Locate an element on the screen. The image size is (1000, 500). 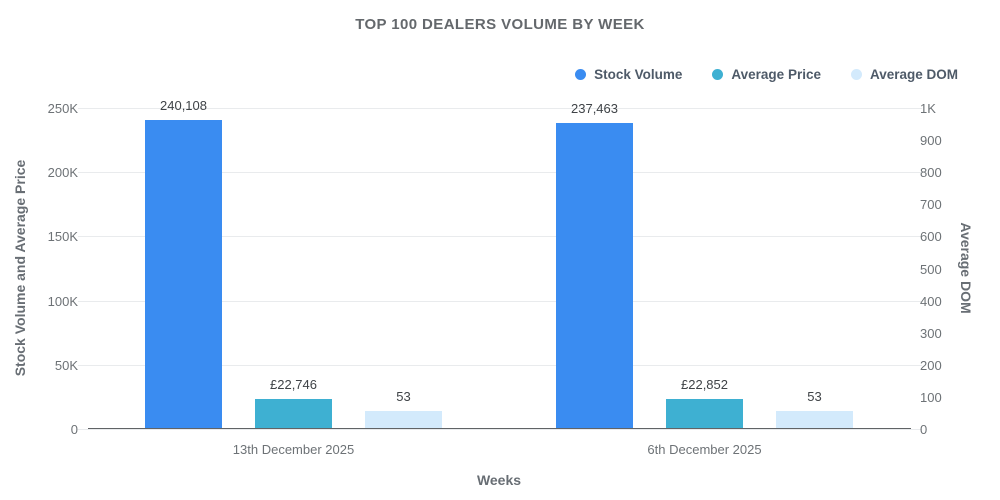
legend-item-stock-volume: Stock Volume is located at coordinates (628, 74).